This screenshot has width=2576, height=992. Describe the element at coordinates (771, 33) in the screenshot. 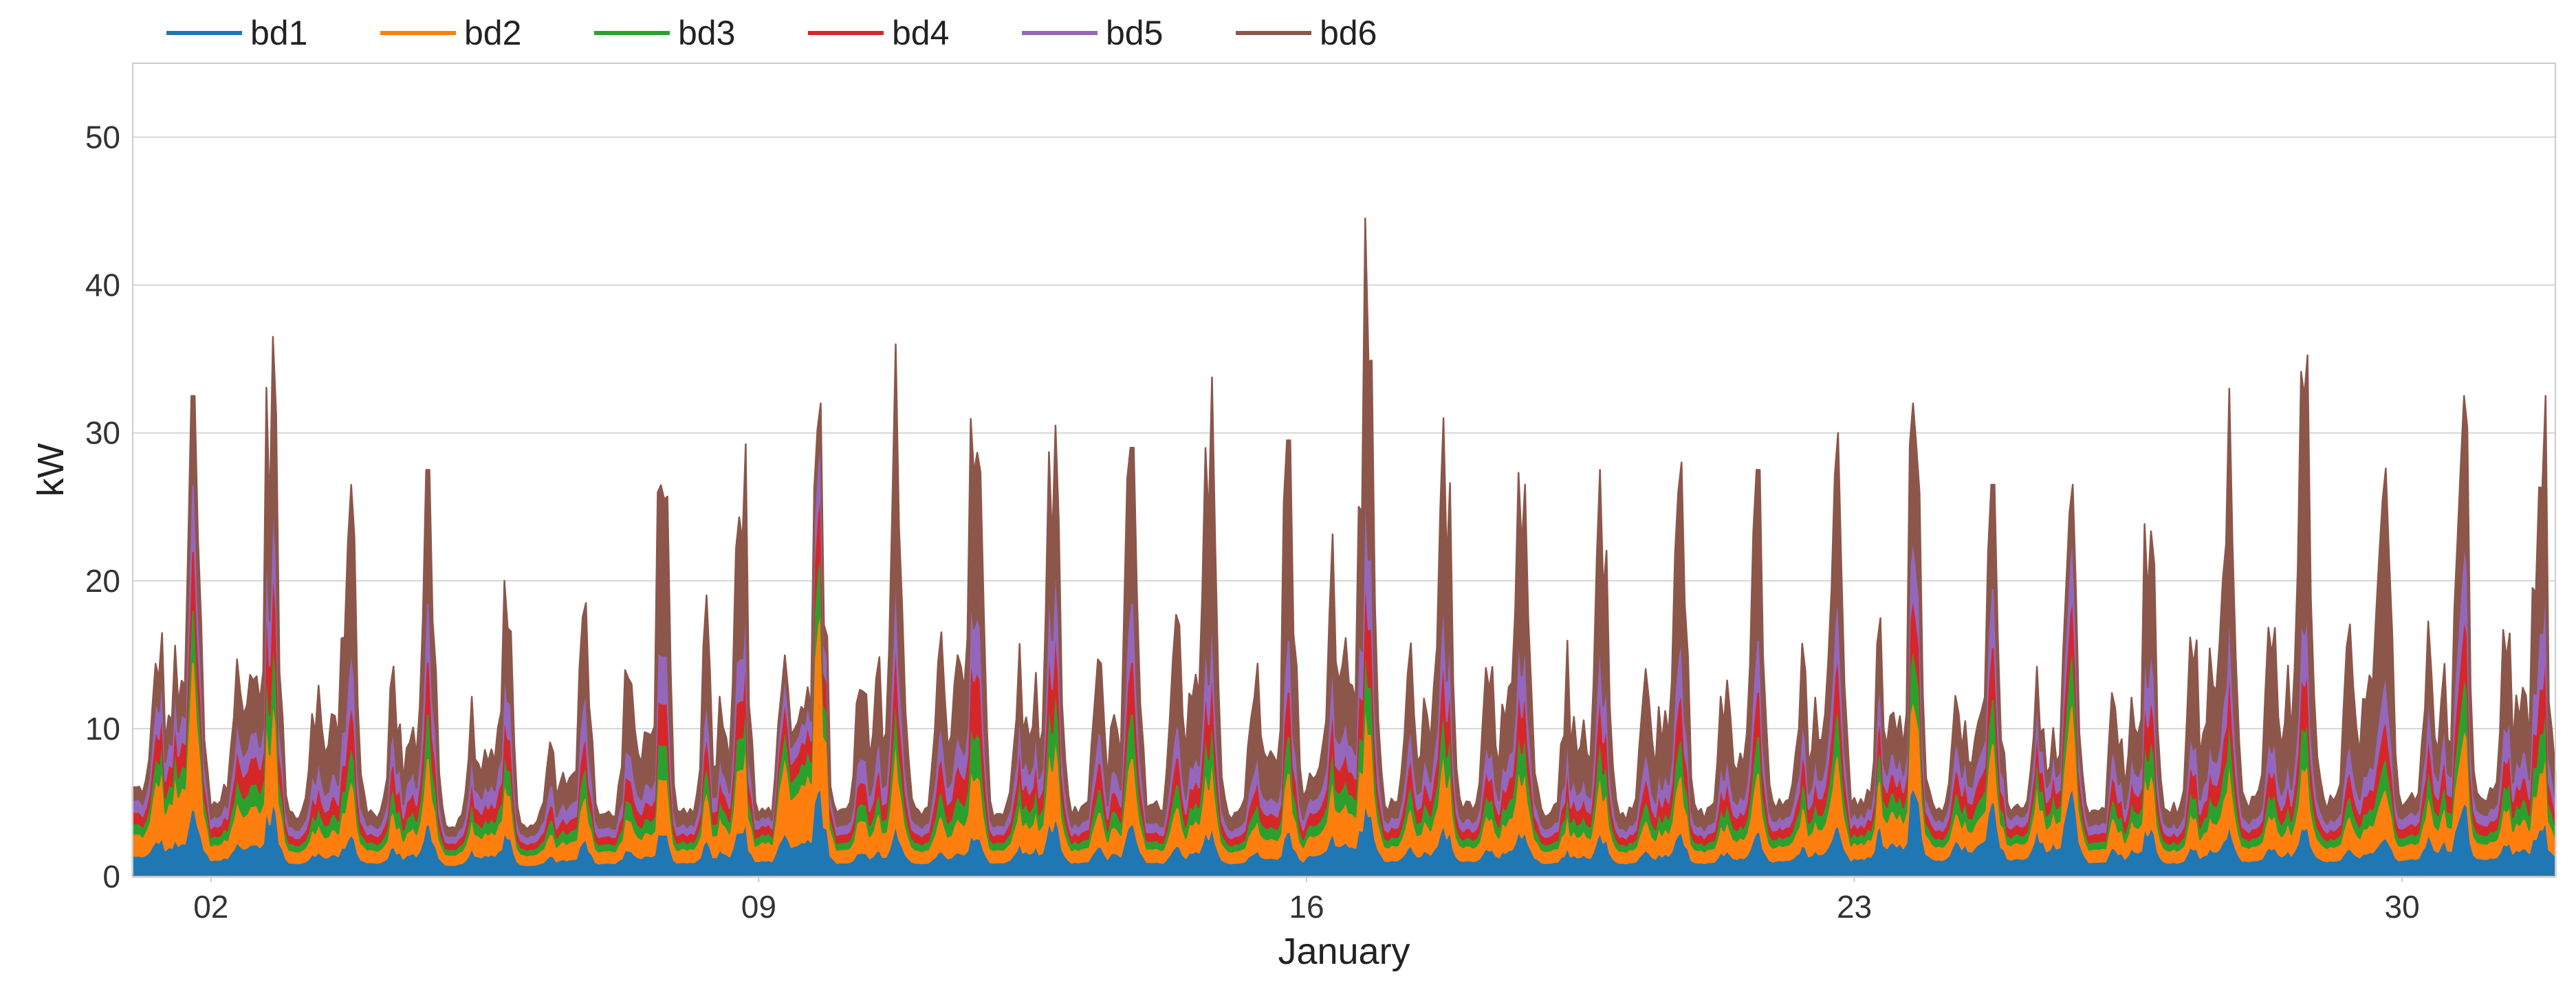

I see `legend: bd1 bd2 bd3 bd4 bd5 bd6` at that location.